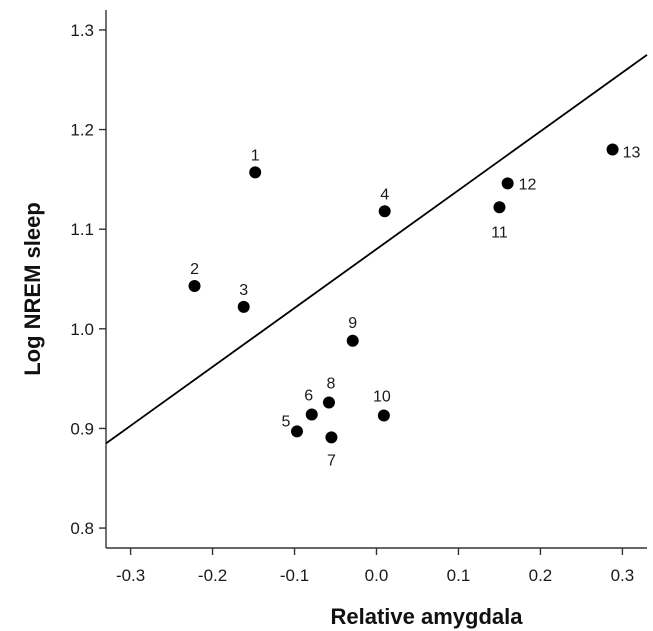 The width and height of the screenshot is (653, 631). I want to click on point-label: 9, so click(352, 323).